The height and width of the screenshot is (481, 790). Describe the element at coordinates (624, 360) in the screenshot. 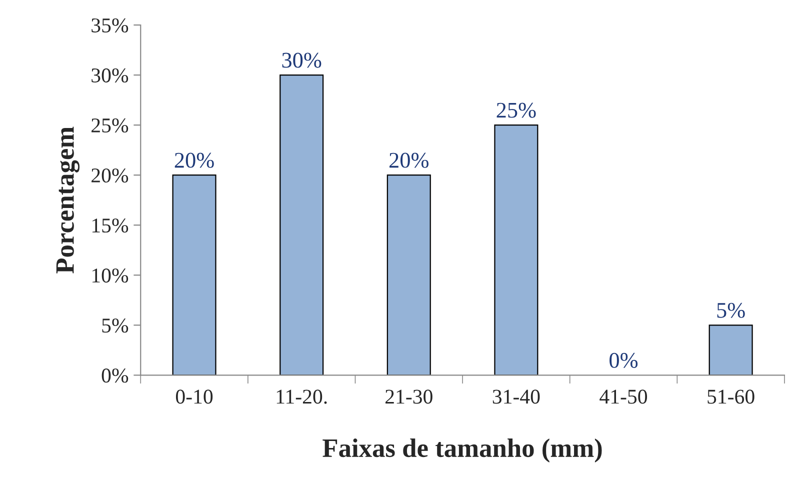

I see `data-label: 0%` at that location.